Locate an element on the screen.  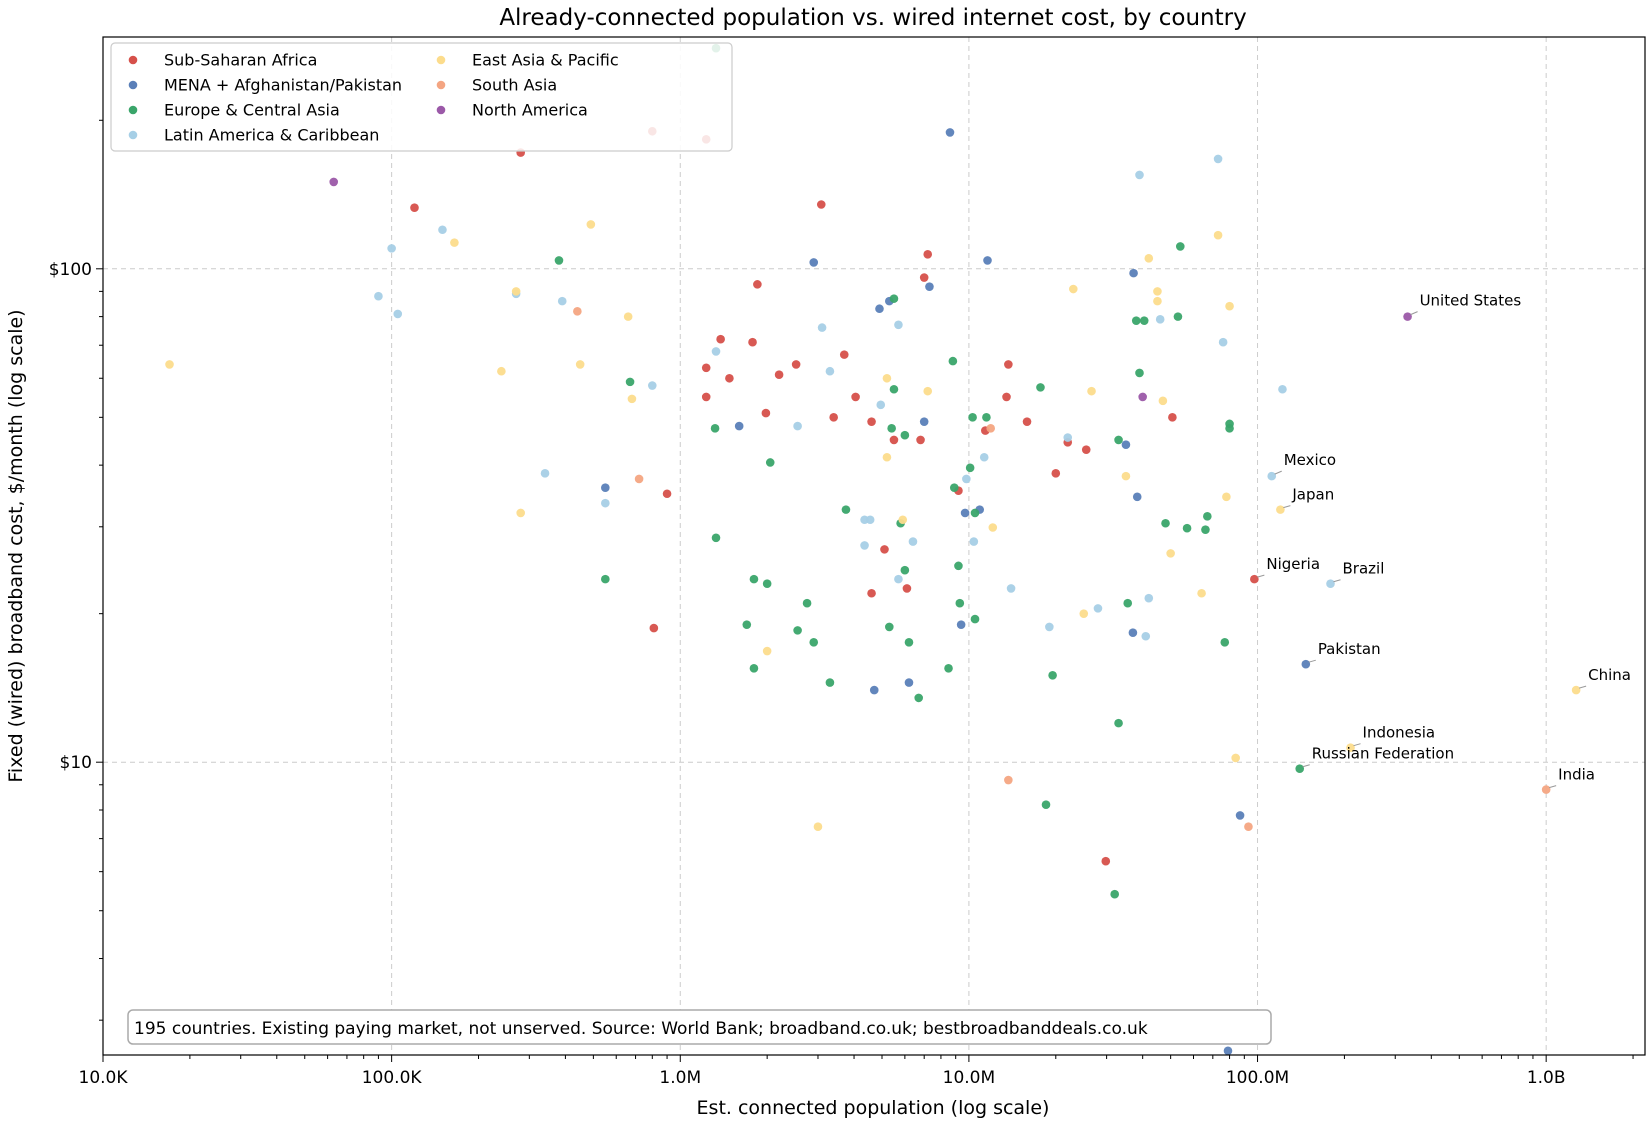
annotation-label: Mexico is located at coordinates (1310, 460).